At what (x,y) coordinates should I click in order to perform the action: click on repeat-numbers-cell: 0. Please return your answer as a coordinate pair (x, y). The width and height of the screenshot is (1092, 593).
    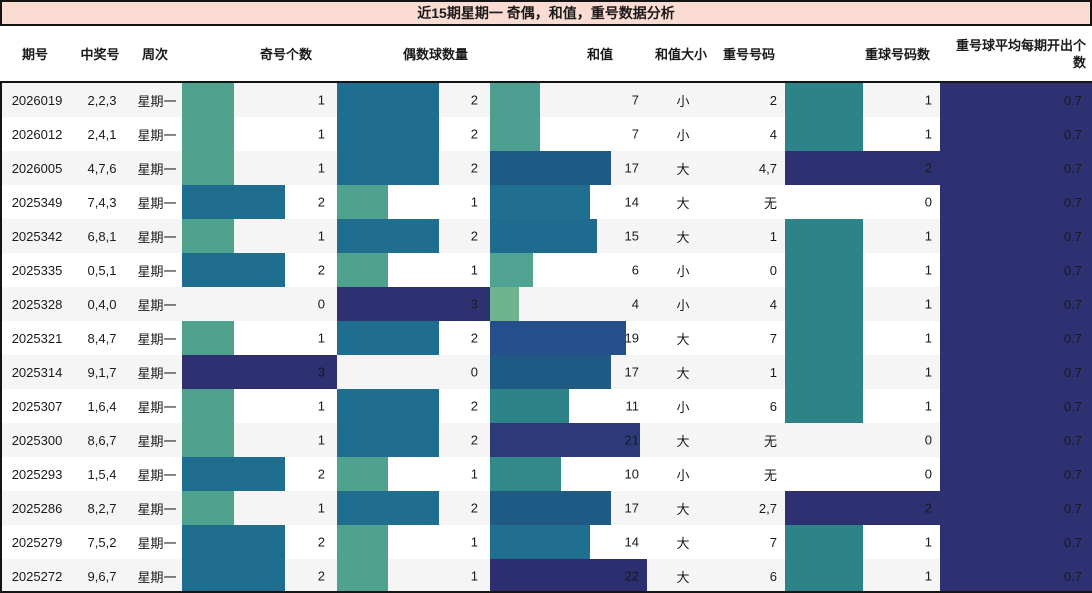
    Looking at the image, I should click on (773, 270).